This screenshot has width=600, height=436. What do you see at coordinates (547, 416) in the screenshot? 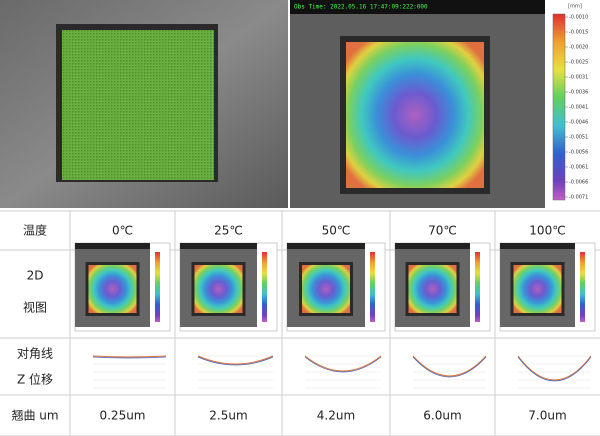
I see `cell-text: 7.0um` at bounding box center [547, 416].